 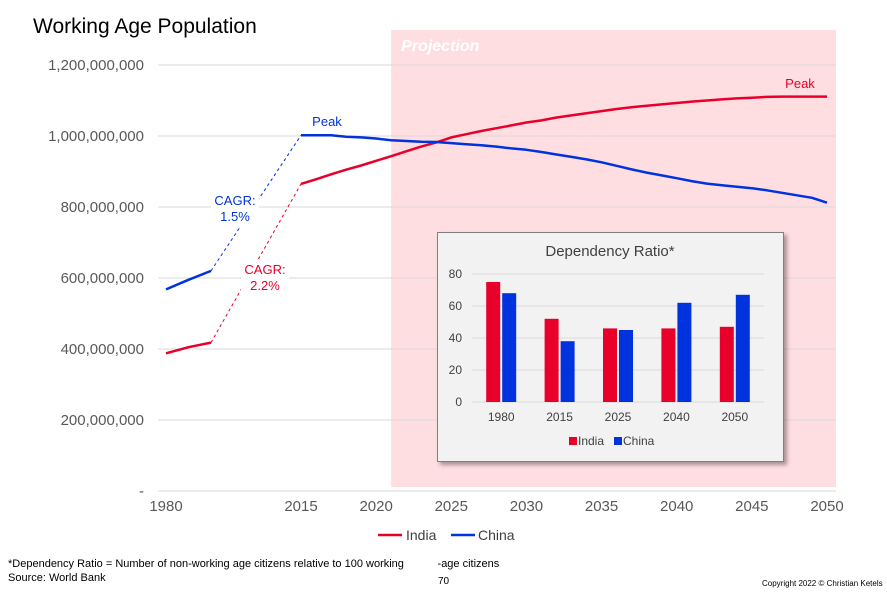 I want to click on x-tick-label: 2020, so click(x=375, y=506).